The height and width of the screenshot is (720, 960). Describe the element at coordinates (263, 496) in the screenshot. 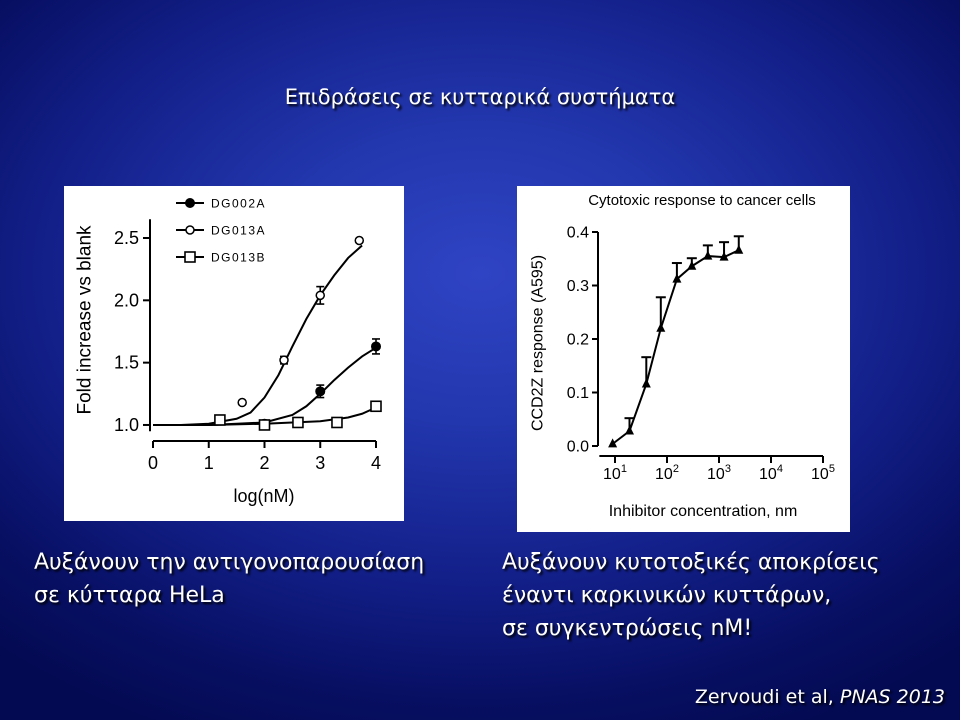

I see `x-axis-label: log(nM)` at that location.